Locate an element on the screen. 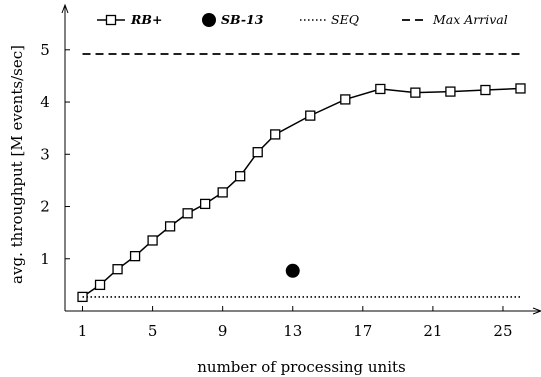 The image size is (541, 377). legend-seq-label: SEQ is located at coordinates (345, 19).